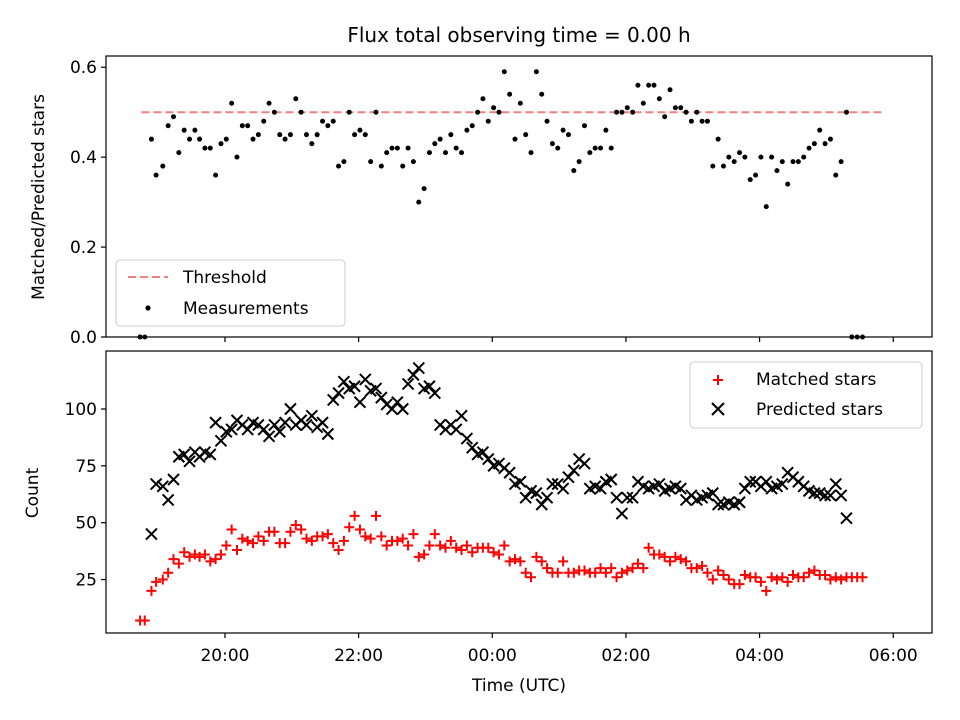  I want to click on top-y-axis-label: Matched/Predicted stars, so click(39, 197).